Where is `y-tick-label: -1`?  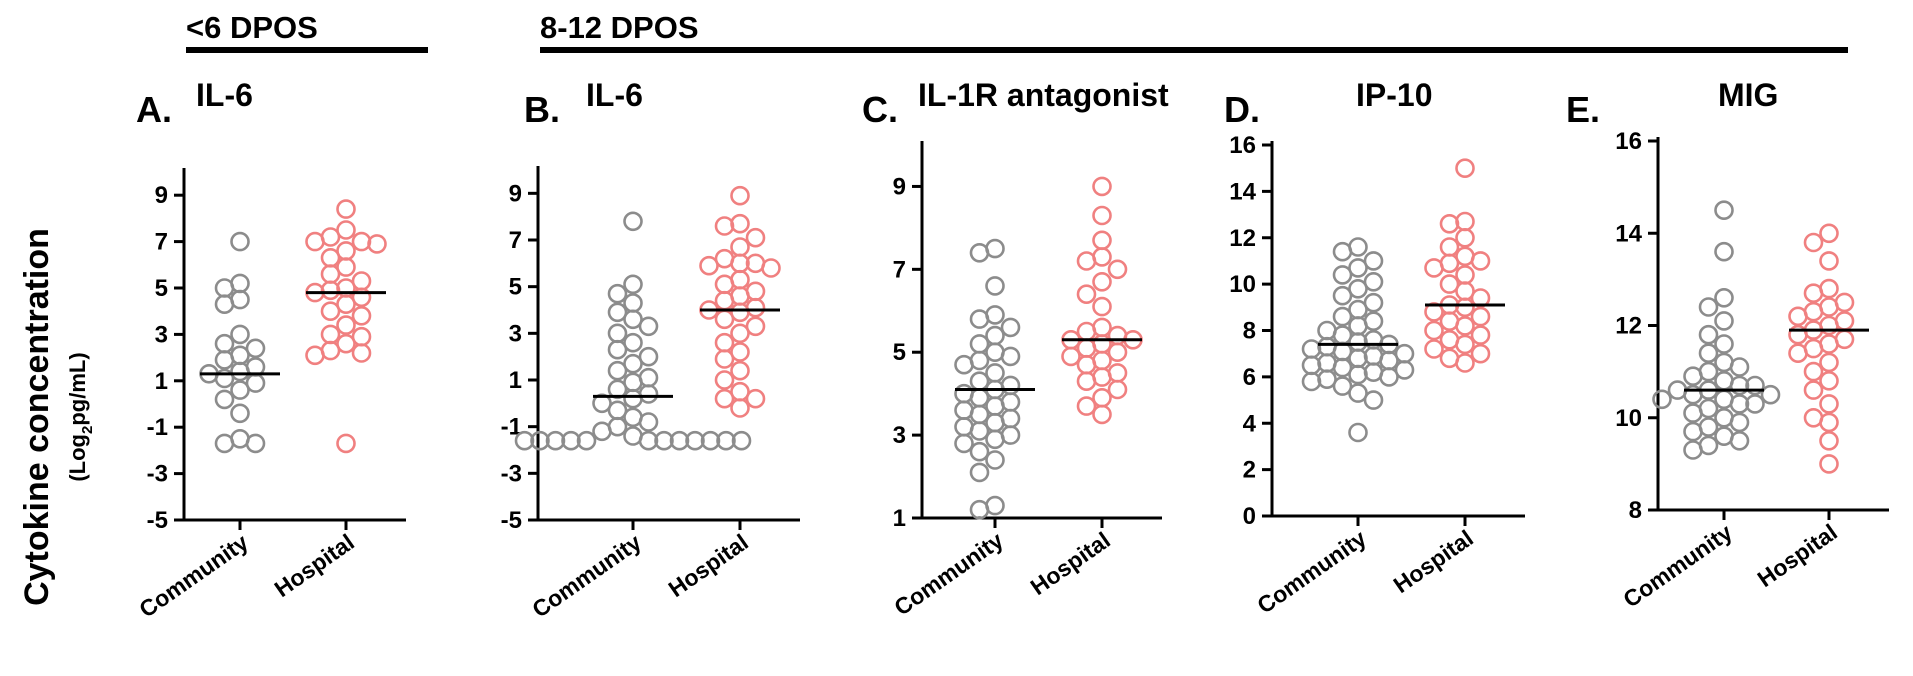
y-tick-label: -1 is located at coordinates (157, 427).